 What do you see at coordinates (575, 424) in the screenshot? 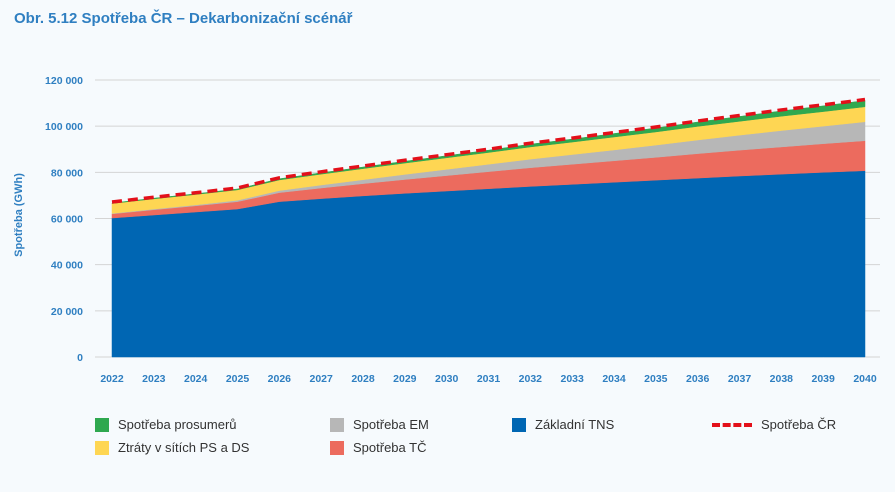
I see `legend-label: Základní TNS` at bounding box center [575, 424].